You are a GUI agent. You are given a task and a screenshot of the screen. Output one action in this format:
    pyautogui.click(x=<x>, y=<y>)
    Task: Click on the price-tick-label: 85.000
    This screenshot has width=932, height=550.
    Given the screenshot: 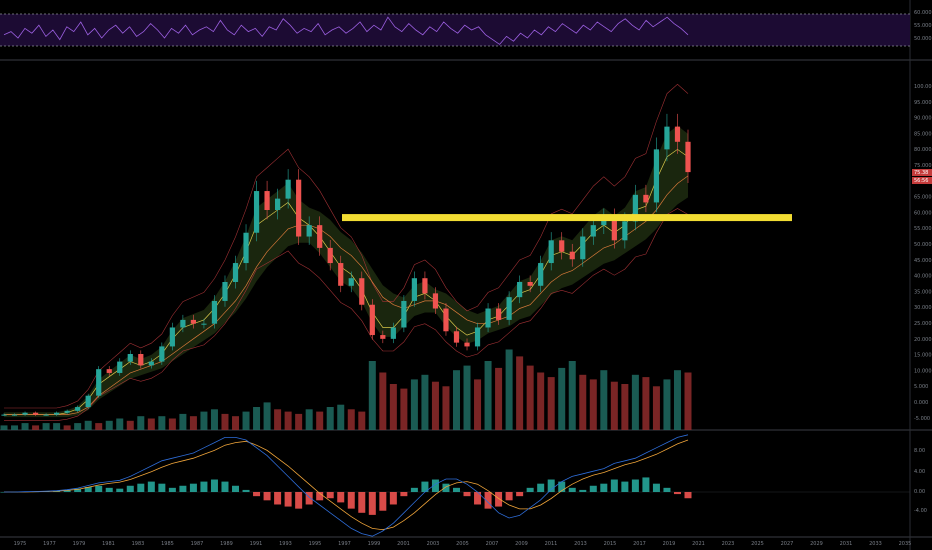 What is the action you would take?
    pyautogui.click(x=923, y=134)
    